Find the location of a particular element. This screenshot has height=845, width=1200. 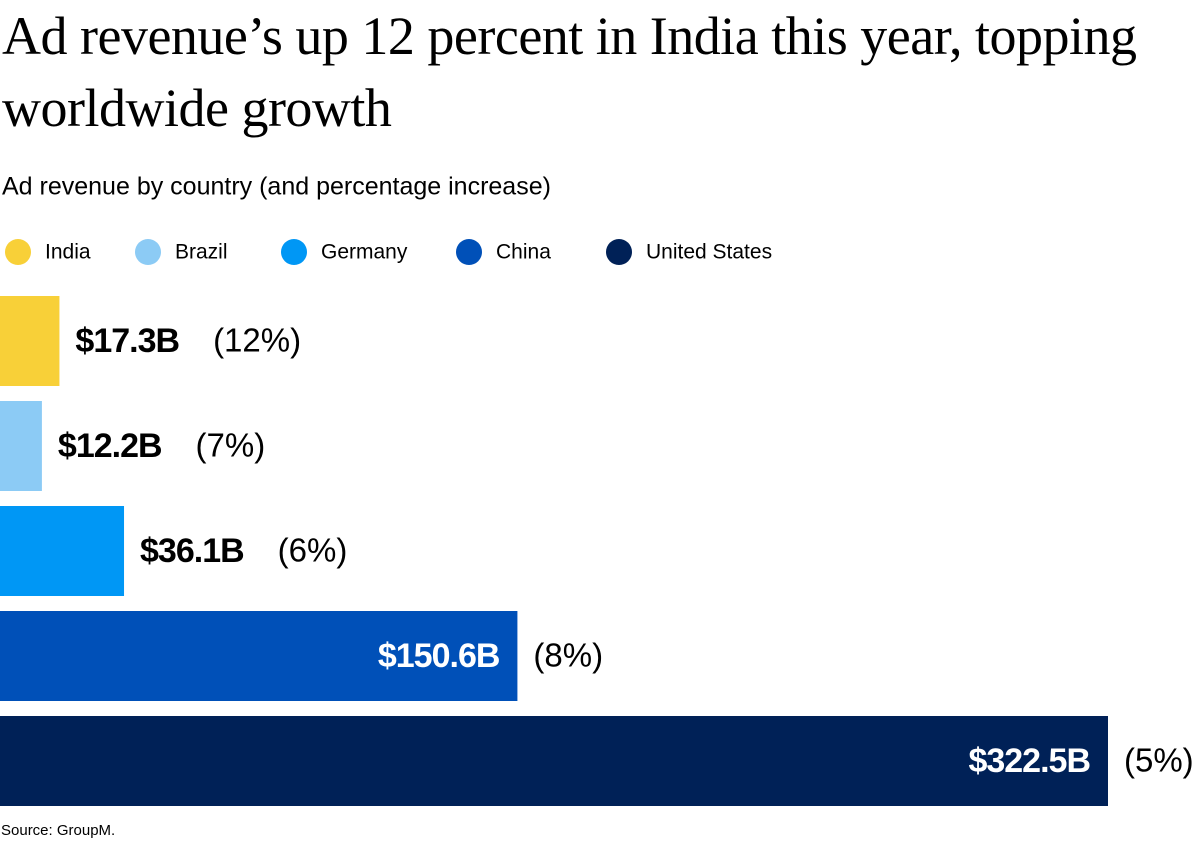

percent-label: (5%) is located at coordinates (1159, 760).